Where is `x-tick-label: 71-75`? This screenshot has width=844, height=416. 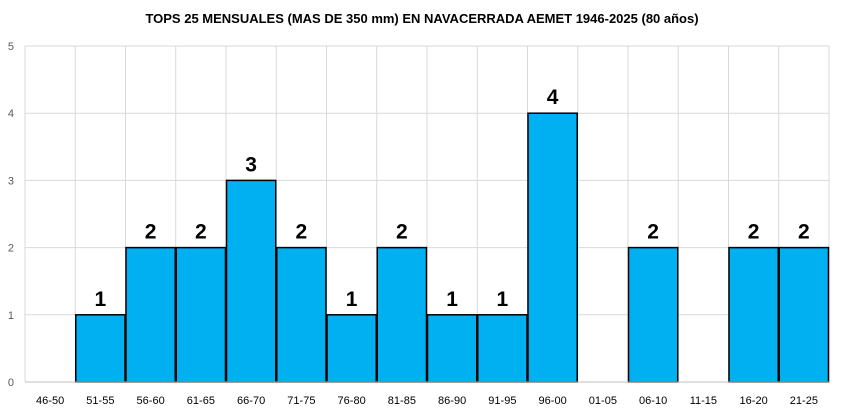 x-tick-label: 71-75 is located at coordinates (301, 401).